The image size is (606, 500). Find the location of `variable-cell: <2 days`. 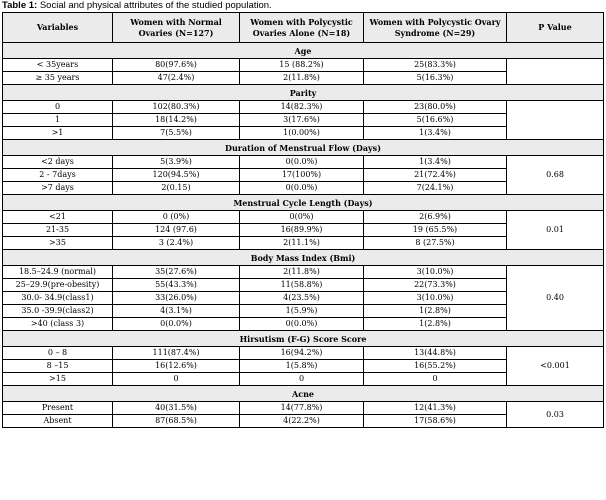

variable-cell: <2 days is located at coordinates (57, 162).